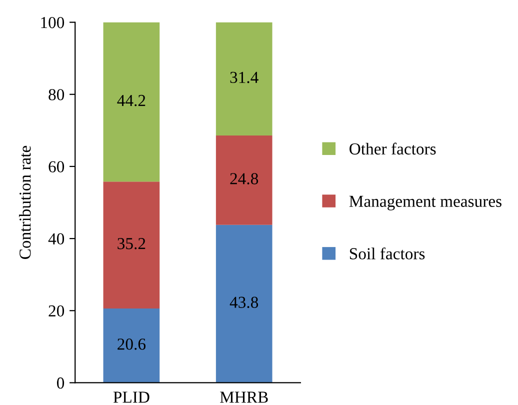 This screenshot has height=405, width=518. Describe the element at coordinates (56, 238) in the screenshot. I see `y-tick-label: 40` at that location.